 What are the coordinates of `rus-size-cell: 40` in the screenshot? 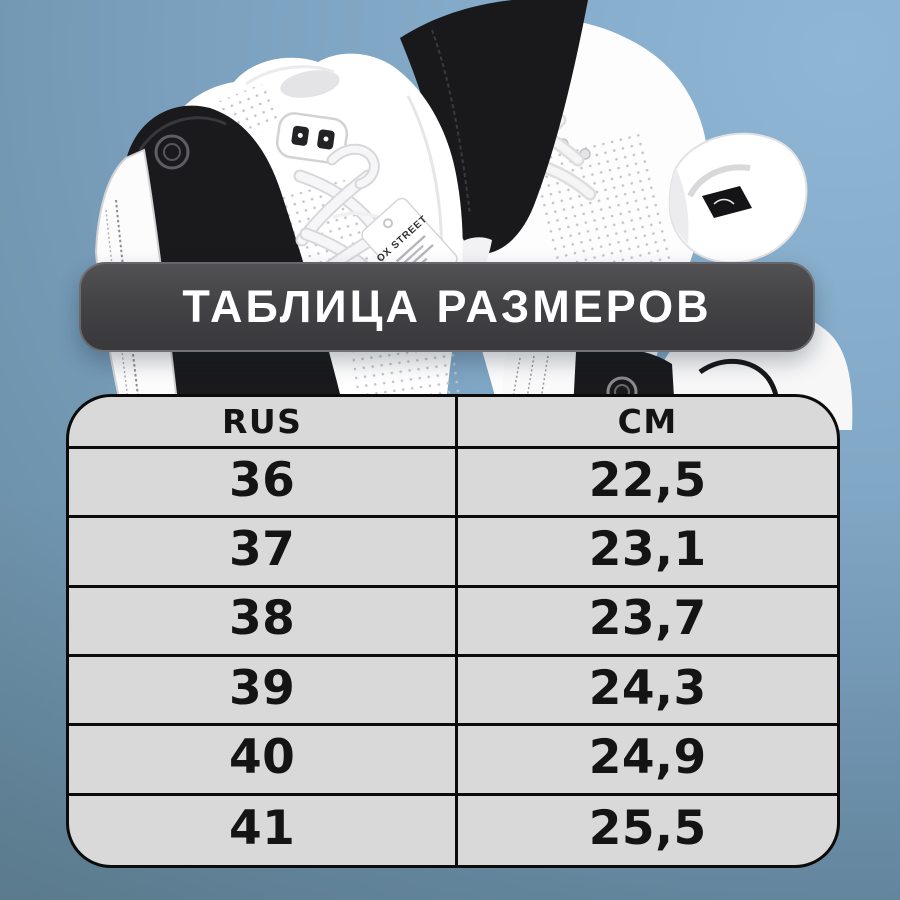 It's located at (264, 761).